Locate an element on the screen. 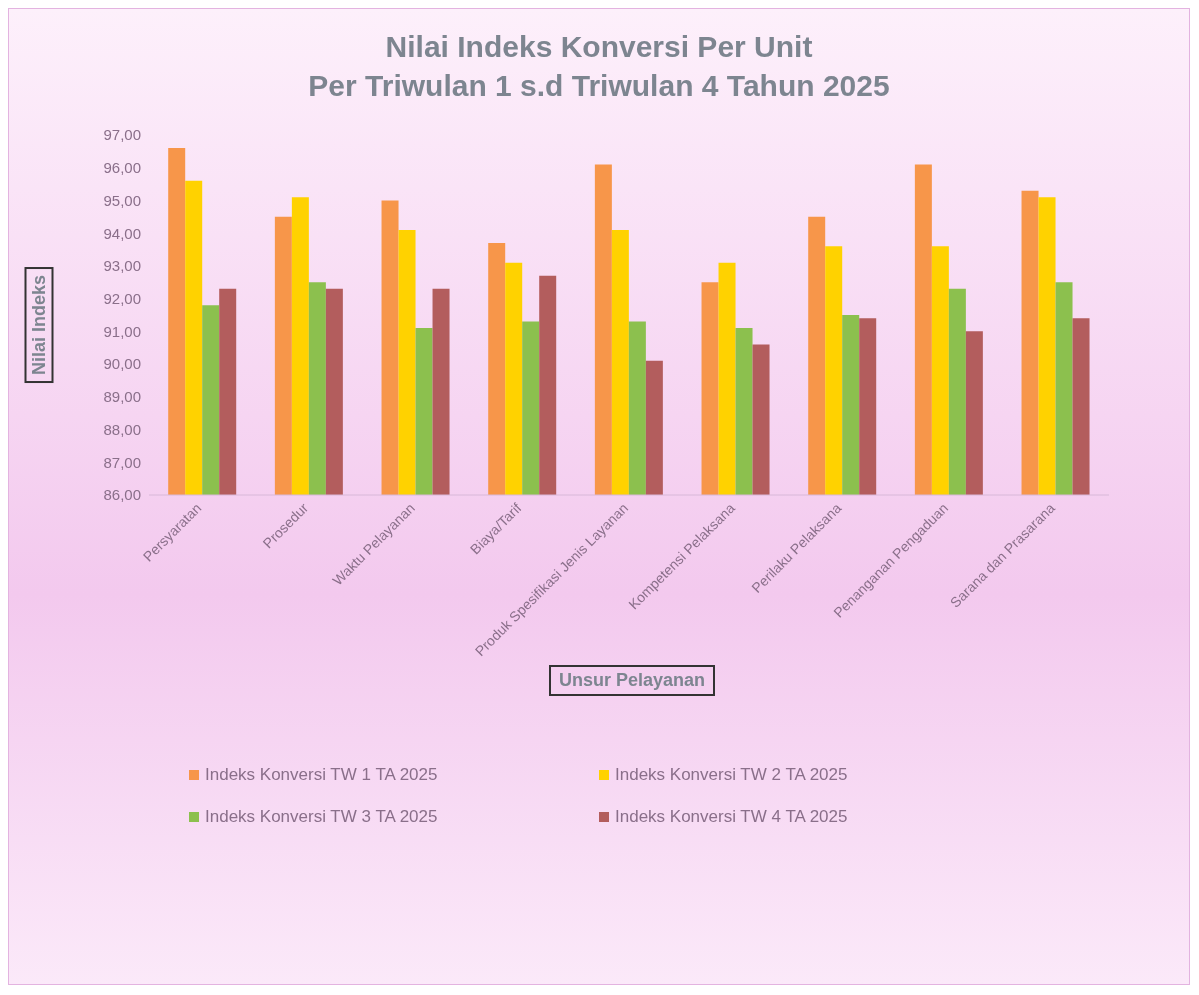  y-axis-title: Nilai Indeks is located at coordinates (39, 325).